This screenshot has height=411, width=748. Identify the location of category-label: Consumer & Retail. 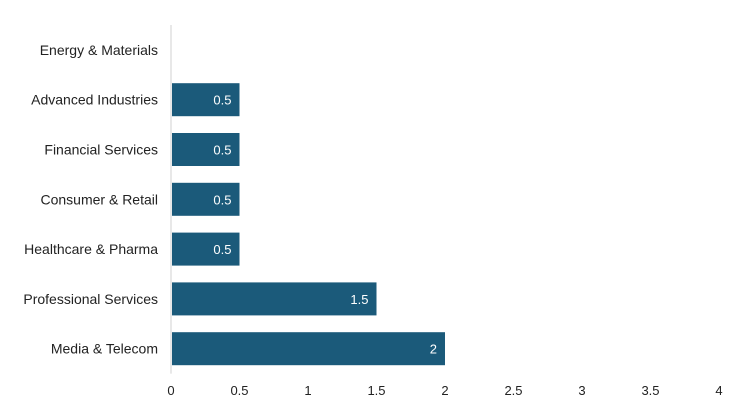
(100, 199).